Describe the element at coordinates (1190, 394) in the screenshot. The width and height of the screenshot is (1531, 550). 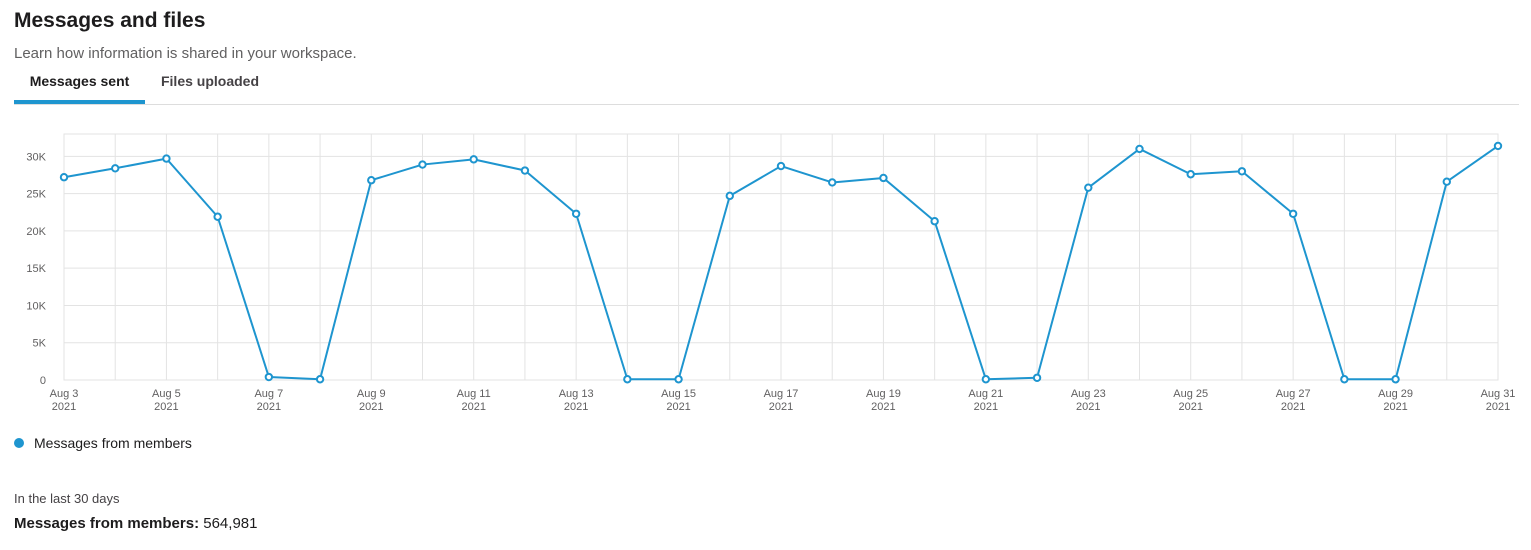
I see `x-tick-label: Aug 25` at that location.